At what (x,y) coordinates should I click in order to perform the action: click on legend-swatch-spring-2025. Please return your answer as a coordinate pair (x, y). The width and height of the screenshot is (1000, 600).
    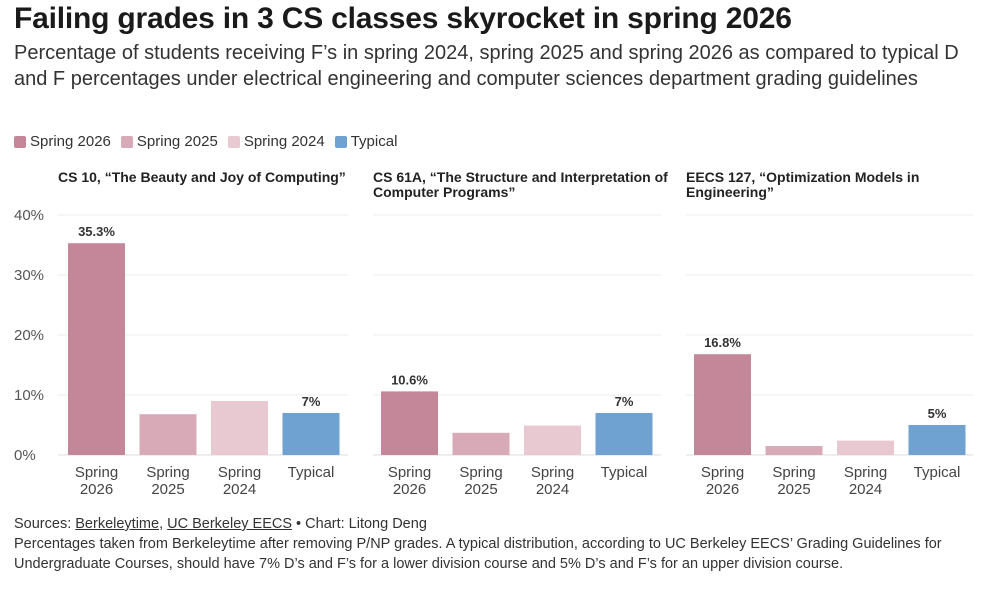
    Looking at the image, I should click on (126, 141).